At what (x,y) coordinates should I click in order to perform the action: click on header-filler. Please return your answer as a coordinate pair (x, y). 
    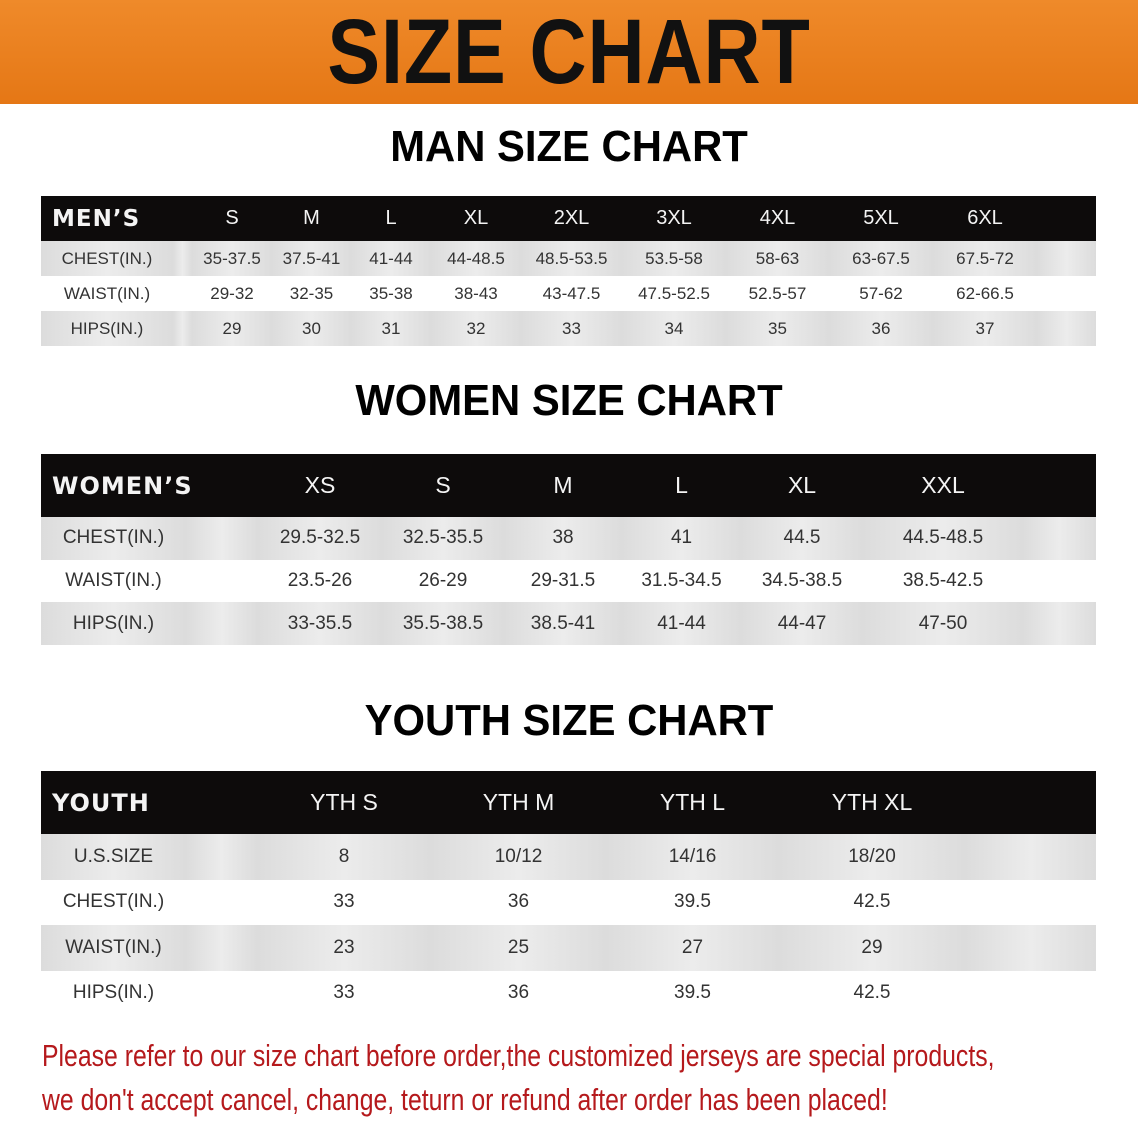
    Looking at the image, I should click on (1066, 218).